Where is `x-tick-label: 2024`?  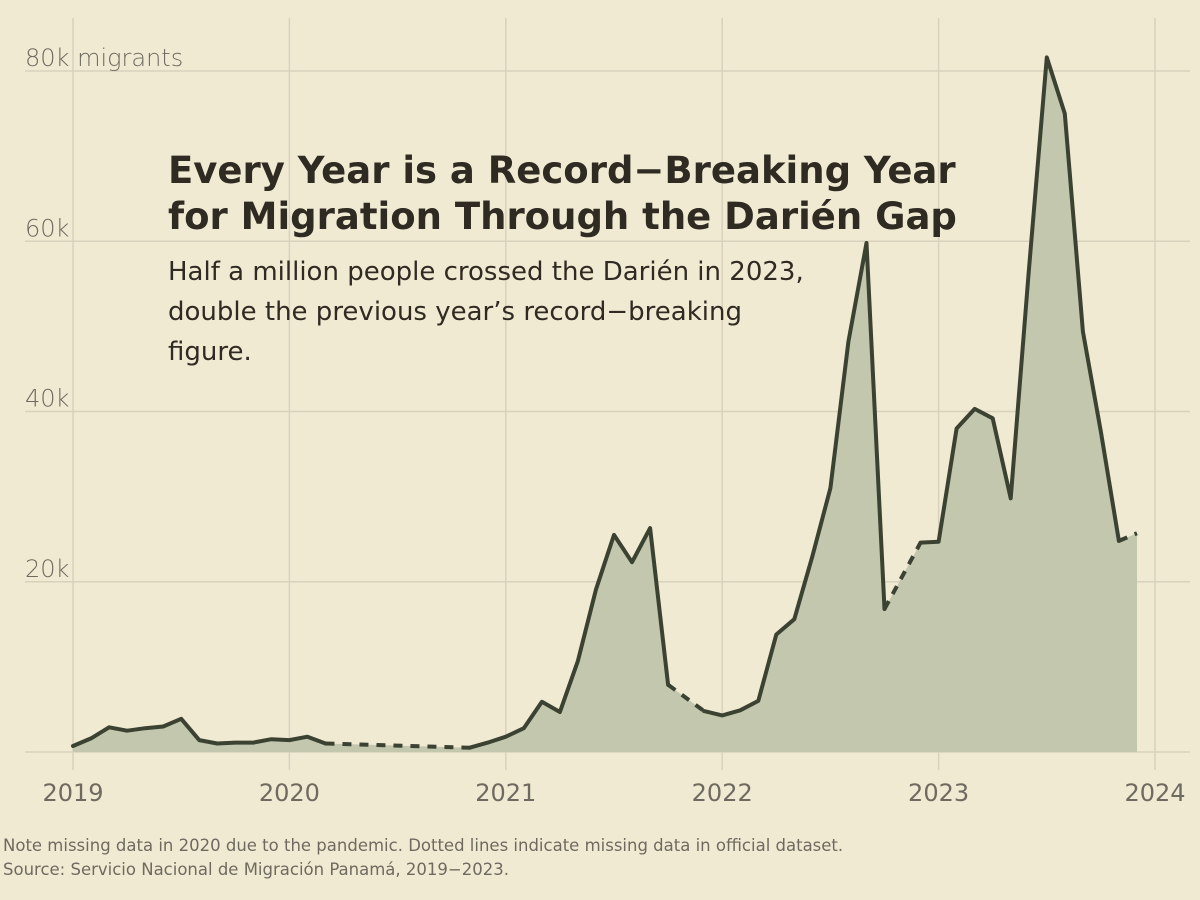 x-tick-label: 2024 is located at coordinates (1154, 793).